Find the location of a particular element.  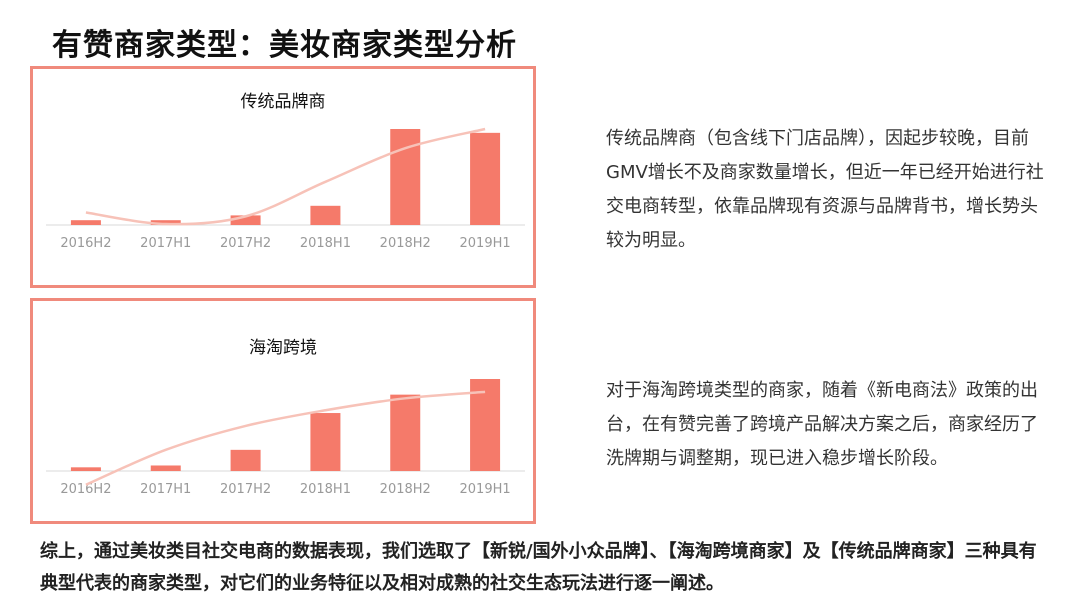

bar-chart-traditional-brand: 2016H2 2017H1 2017H2 2018H1 2018H2 2019H1 is located at coordinates (285, 189).